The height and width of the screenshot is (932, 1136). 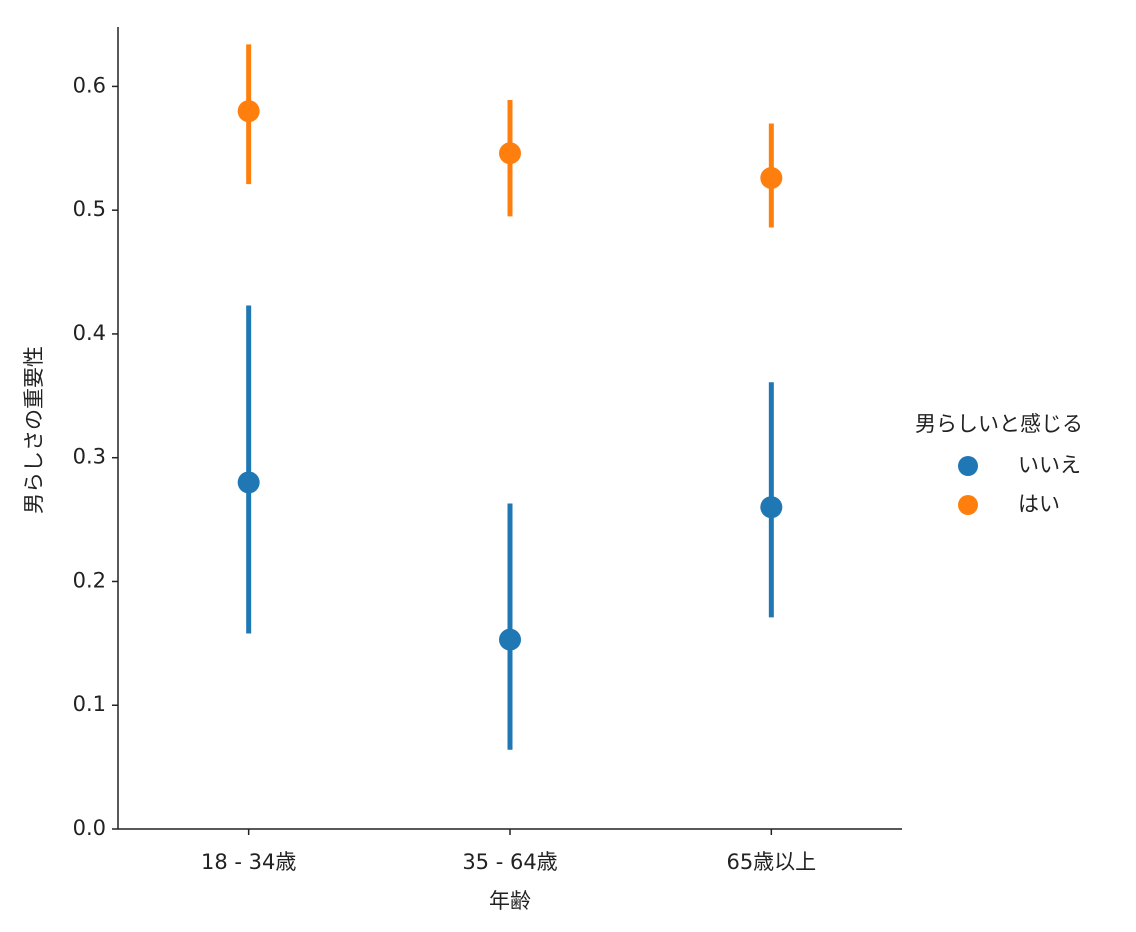 I want to click on y-tick-label: 0.5, so click(x=89, y=209).